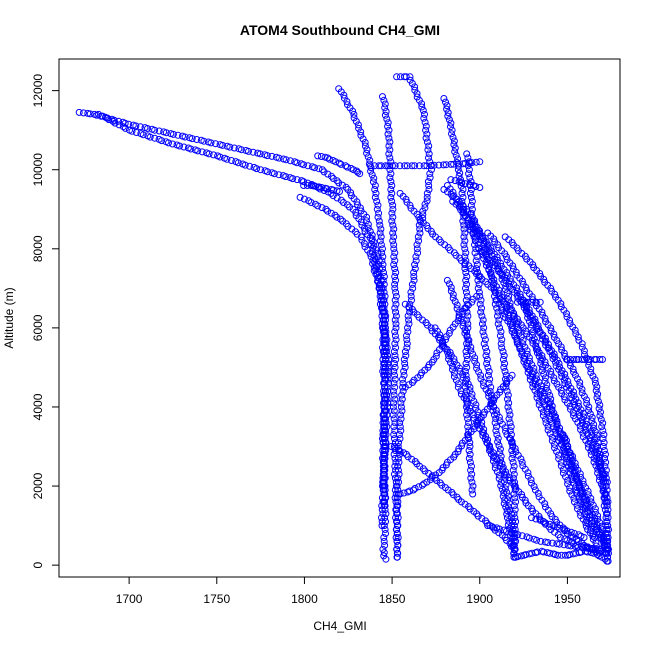 This screenshot has width=650, height=650. Describe the element at coordinates (304, 599) in the screenshot. I see `x-tick-label: 1800` at that location.